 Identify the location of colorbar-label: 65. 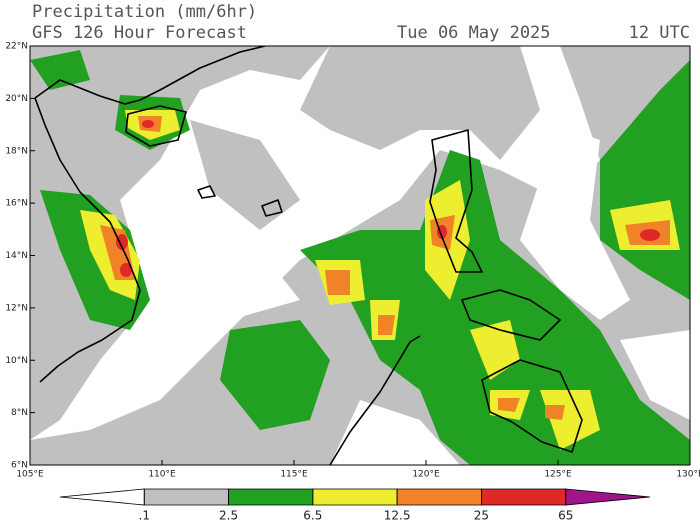
(565, 516).